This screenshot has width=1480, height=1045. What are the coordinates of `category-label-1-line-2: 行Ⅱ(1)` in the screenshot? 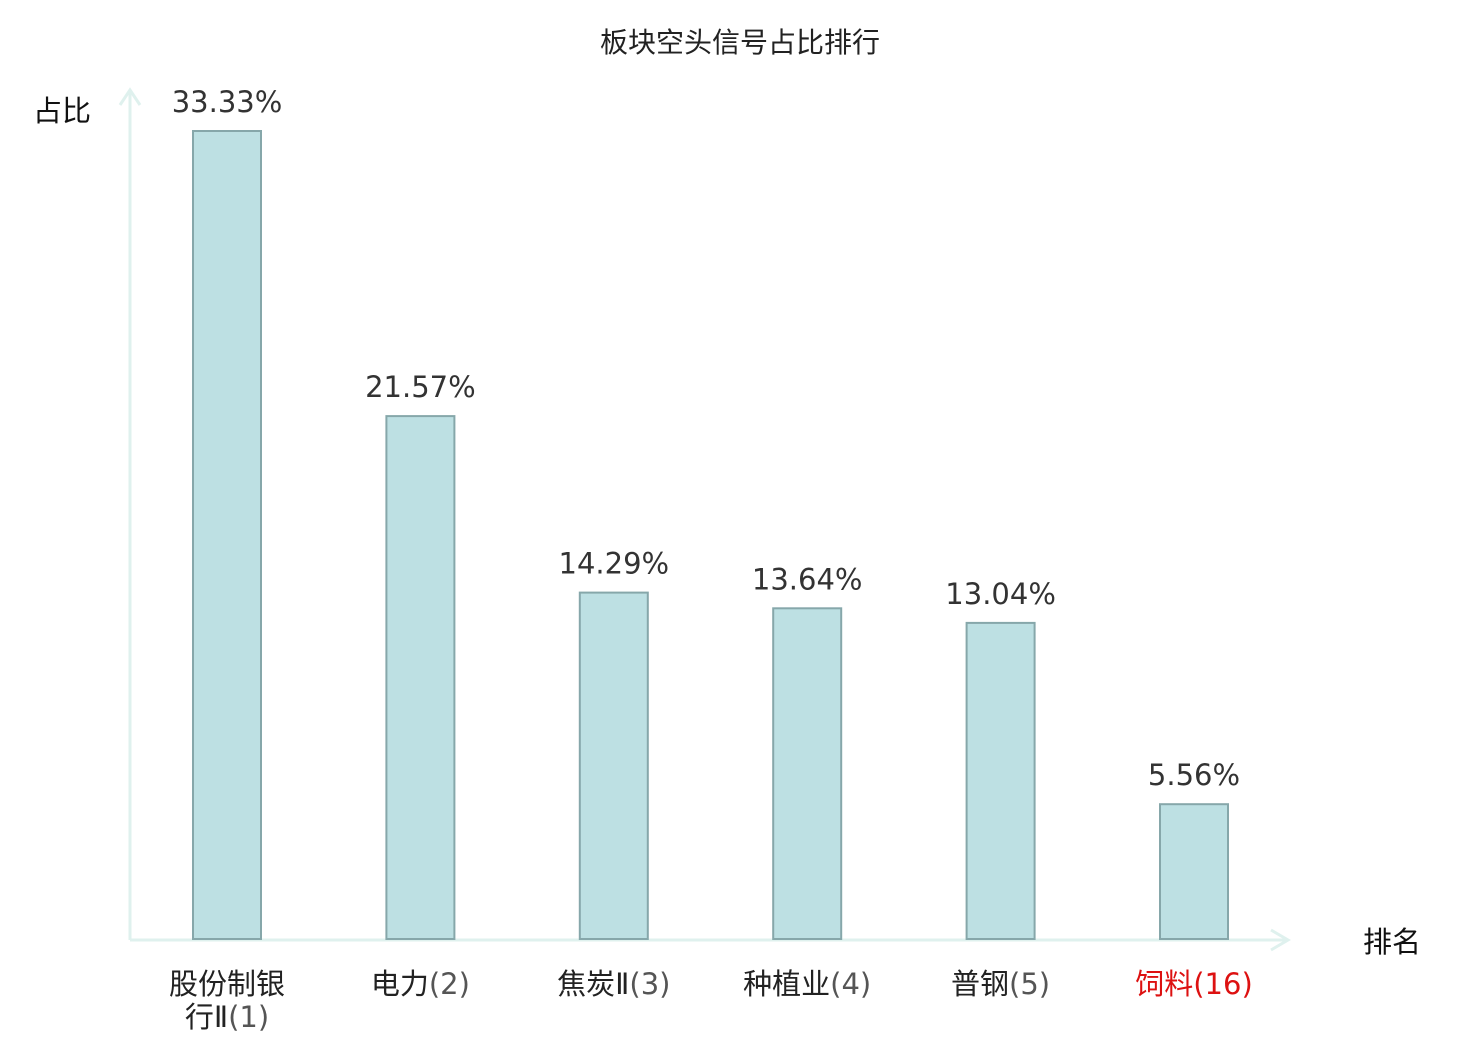 It's located at (227, 1017).